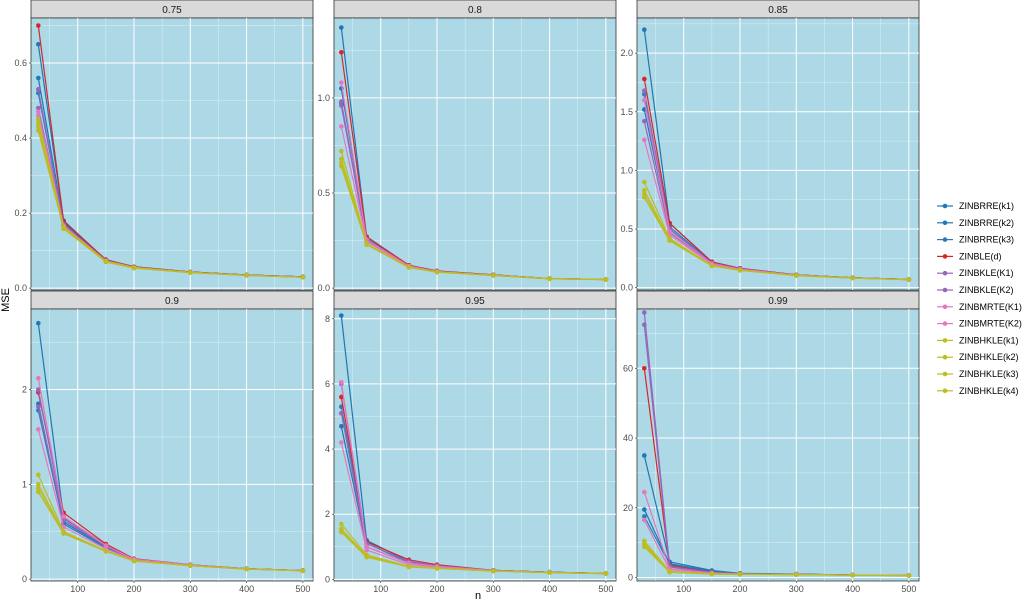  What do you see at coordinates (989, 357) in the screenshot?
I see `legend-label: ZINBHKLE(k2)` at bounding box center [989, 357].